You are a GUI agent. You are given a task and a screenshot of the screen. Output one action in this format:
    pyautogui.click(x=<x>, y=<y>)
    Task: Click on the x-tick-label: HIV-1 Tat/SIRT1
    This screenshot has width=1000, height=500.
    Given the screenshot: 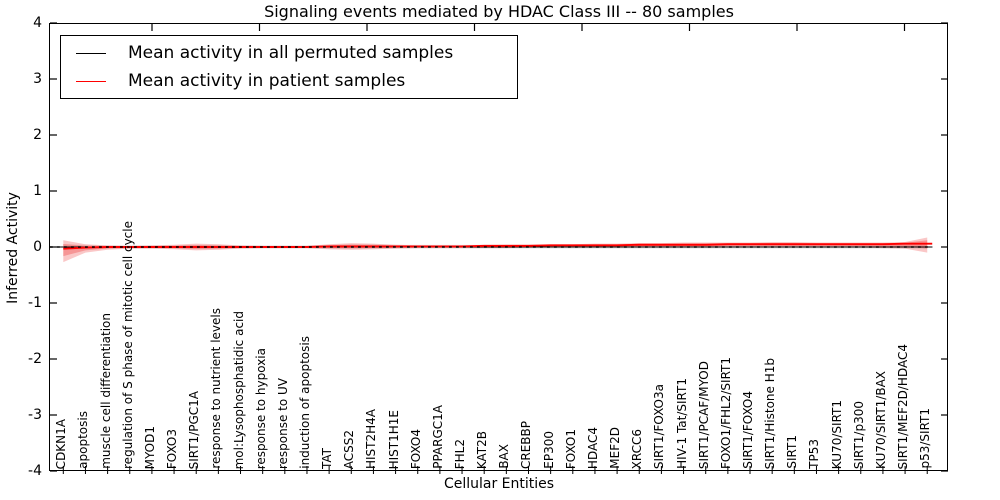 What is the action you would take?
    pyautogui.click(x=681, y=423)
    